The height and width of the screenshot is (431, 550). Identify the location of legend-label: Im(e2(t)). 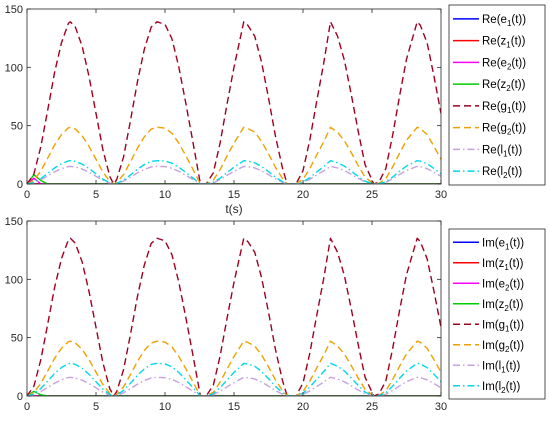
(503, 285).